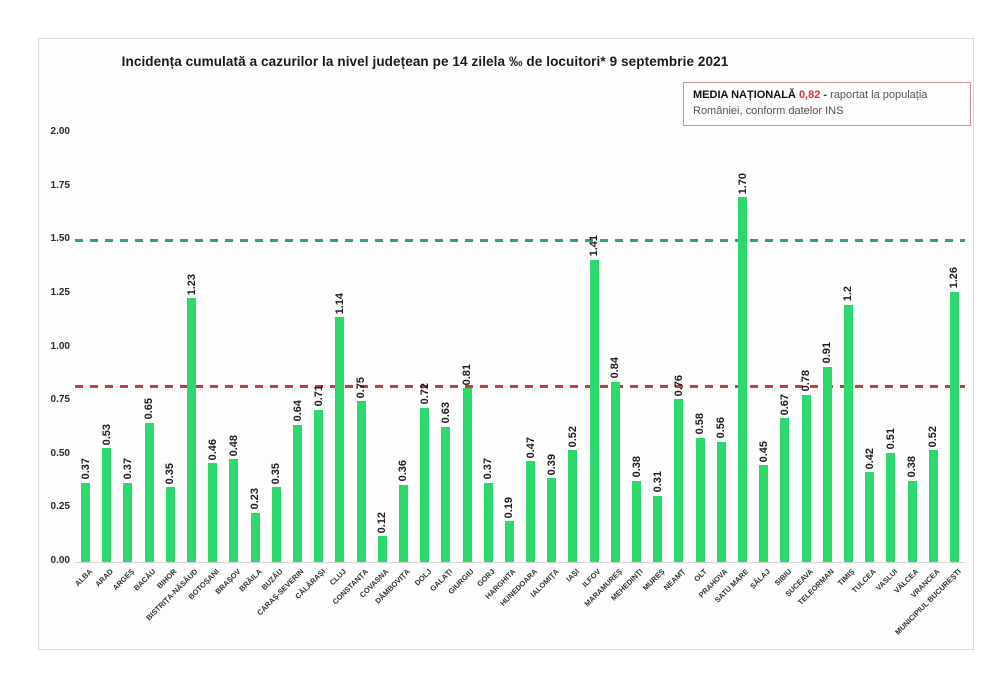 The image size is (1000, 688). Describe the element at coordinates (424, 394) in the screenshot. I see `bar-value-label: 0.72` at that location.